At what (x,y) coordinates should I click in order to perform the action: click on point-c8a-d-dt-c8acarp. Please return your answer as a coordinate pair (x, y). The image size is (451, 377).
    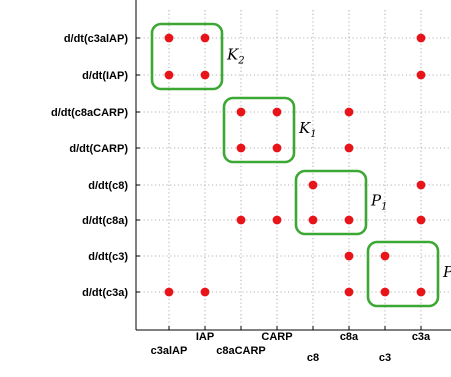
    Looking at the image, I should click on (349, 112).